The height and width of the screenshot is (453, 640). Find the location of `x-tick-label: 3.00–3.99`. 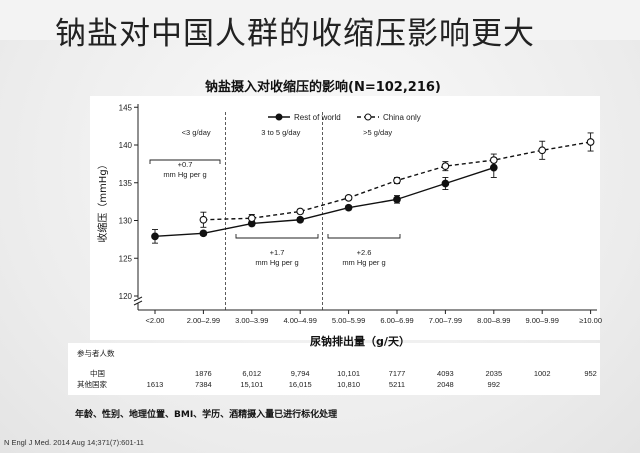

x-tick-label: 3.00–3.99 is located at coordinates (251, 320).